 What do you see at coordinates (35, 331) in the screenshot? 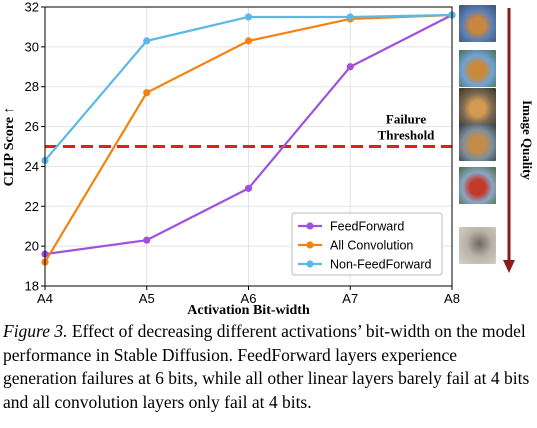
I see `caption-label: Figure 3.` at bounding box center [35, 331].